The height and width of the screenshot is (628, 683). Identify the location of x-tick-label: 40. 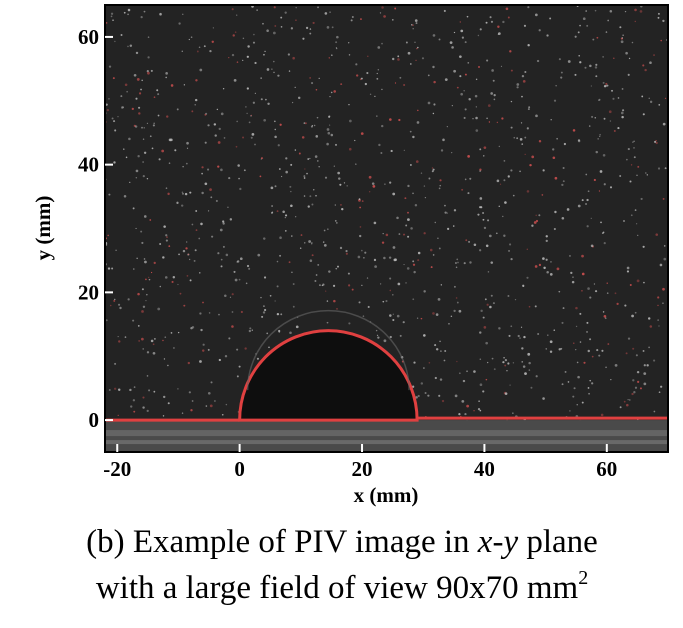
(484, 469).